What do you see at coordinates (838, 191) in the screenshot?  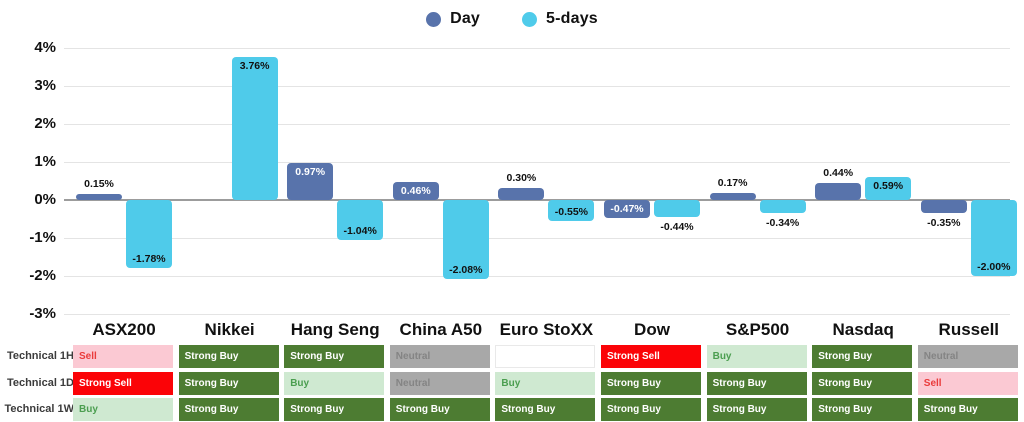 I see `bar-day-nasdaq` at bounding box center [838, 191].